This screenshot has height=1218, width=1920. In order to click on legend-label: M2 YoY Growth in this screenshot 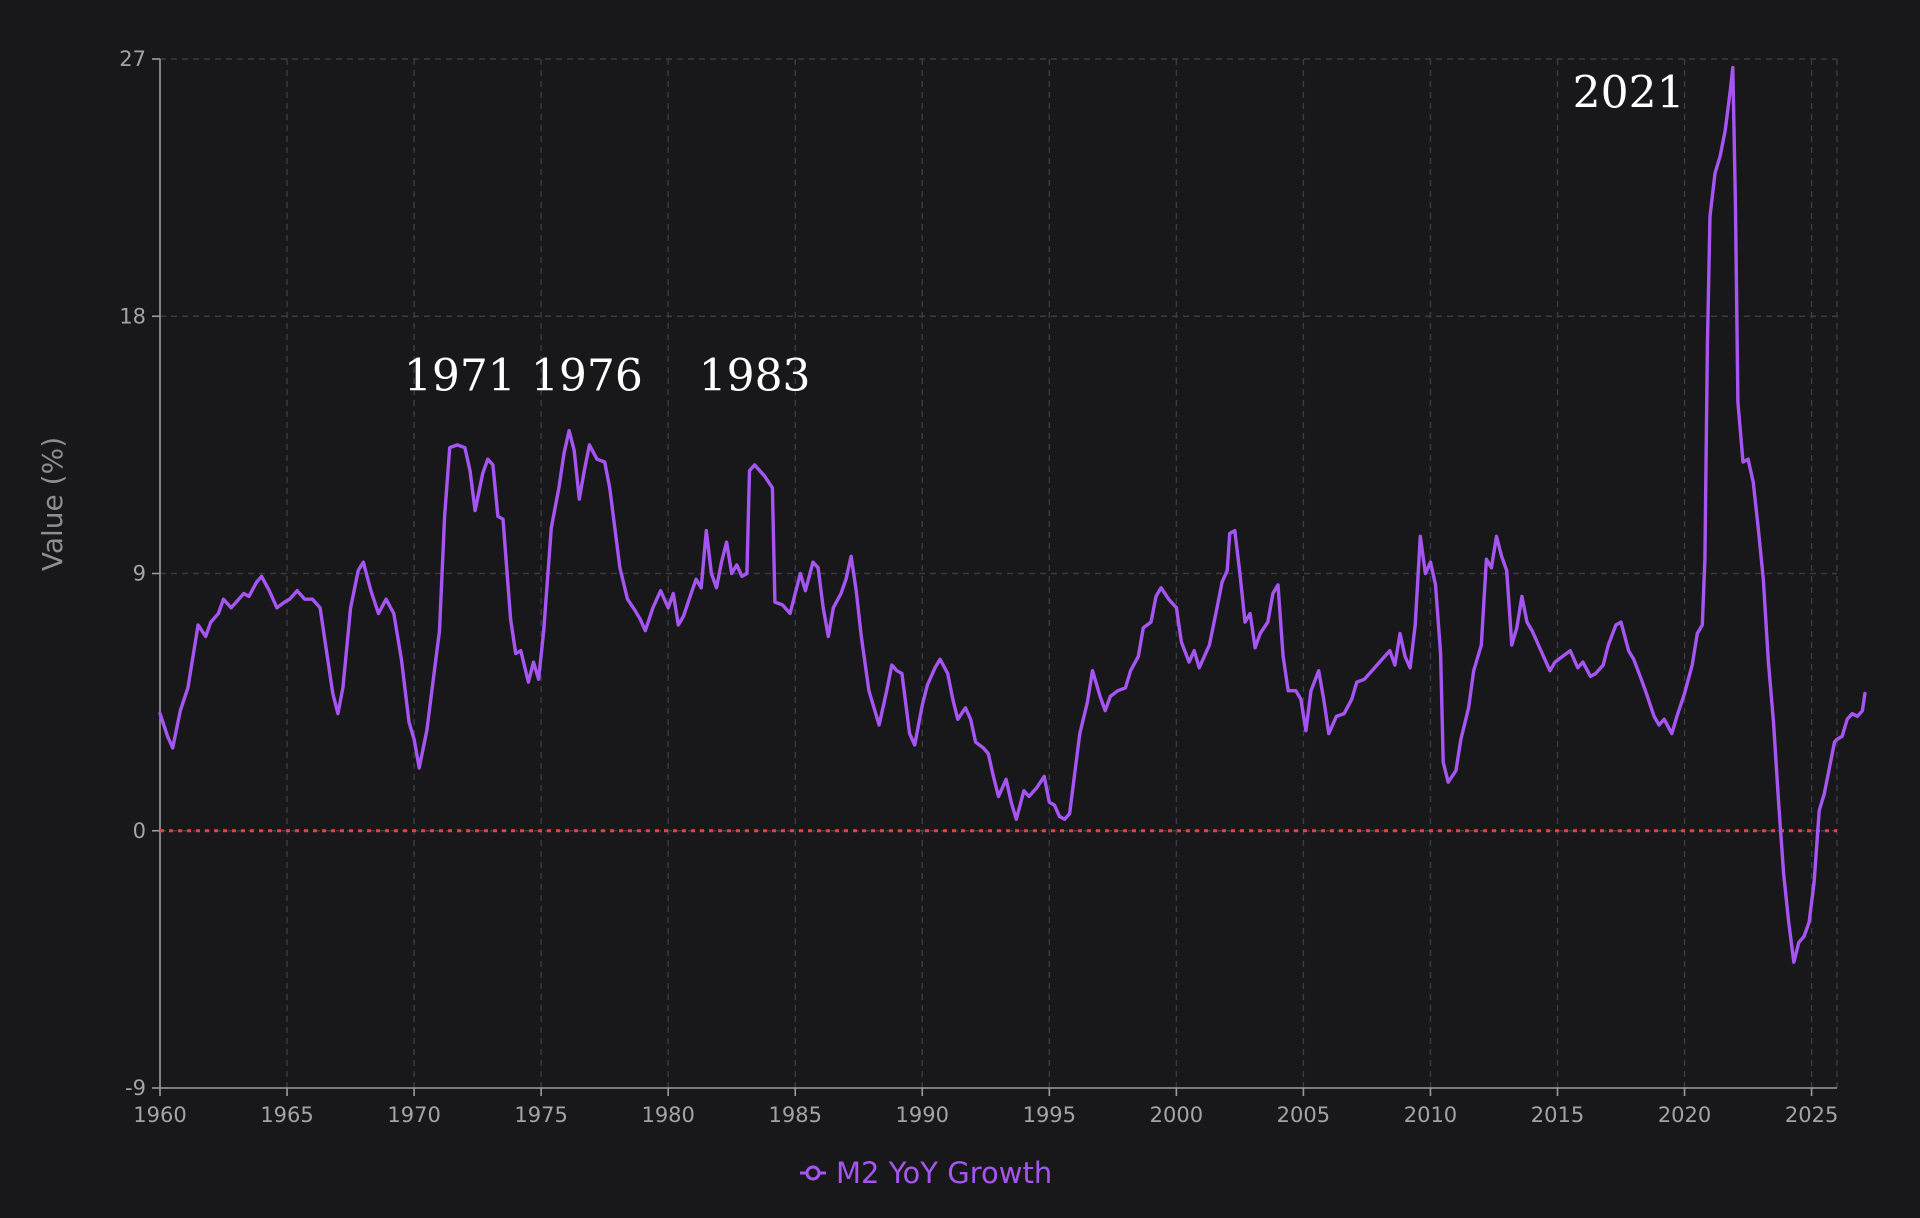, I will do `click(944, 1173)`.